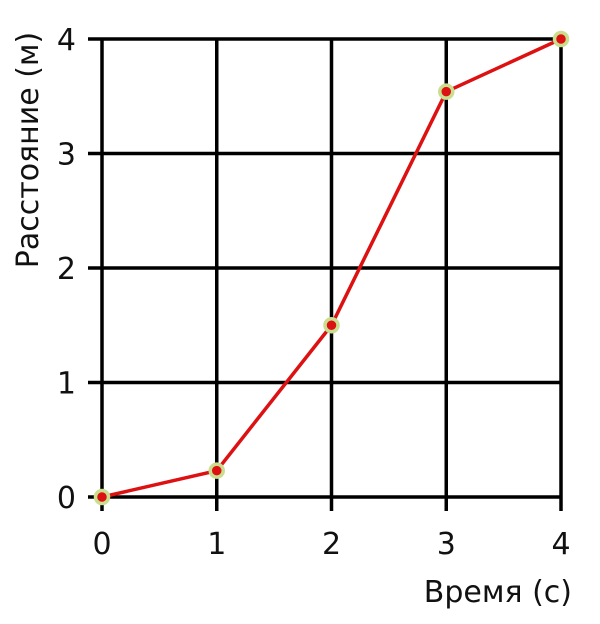  What do you see at coordinates (498, 592) in the screenshot?
I see `x-axis-label: Время (с)` at bounding box center [498, 592].